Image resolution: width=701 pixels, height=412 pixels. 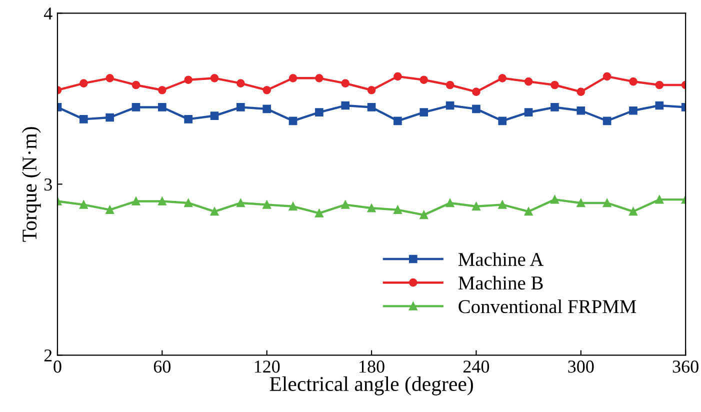 I want to click on legend-label: Conventional FRPMM, so click(x=547, y=306).